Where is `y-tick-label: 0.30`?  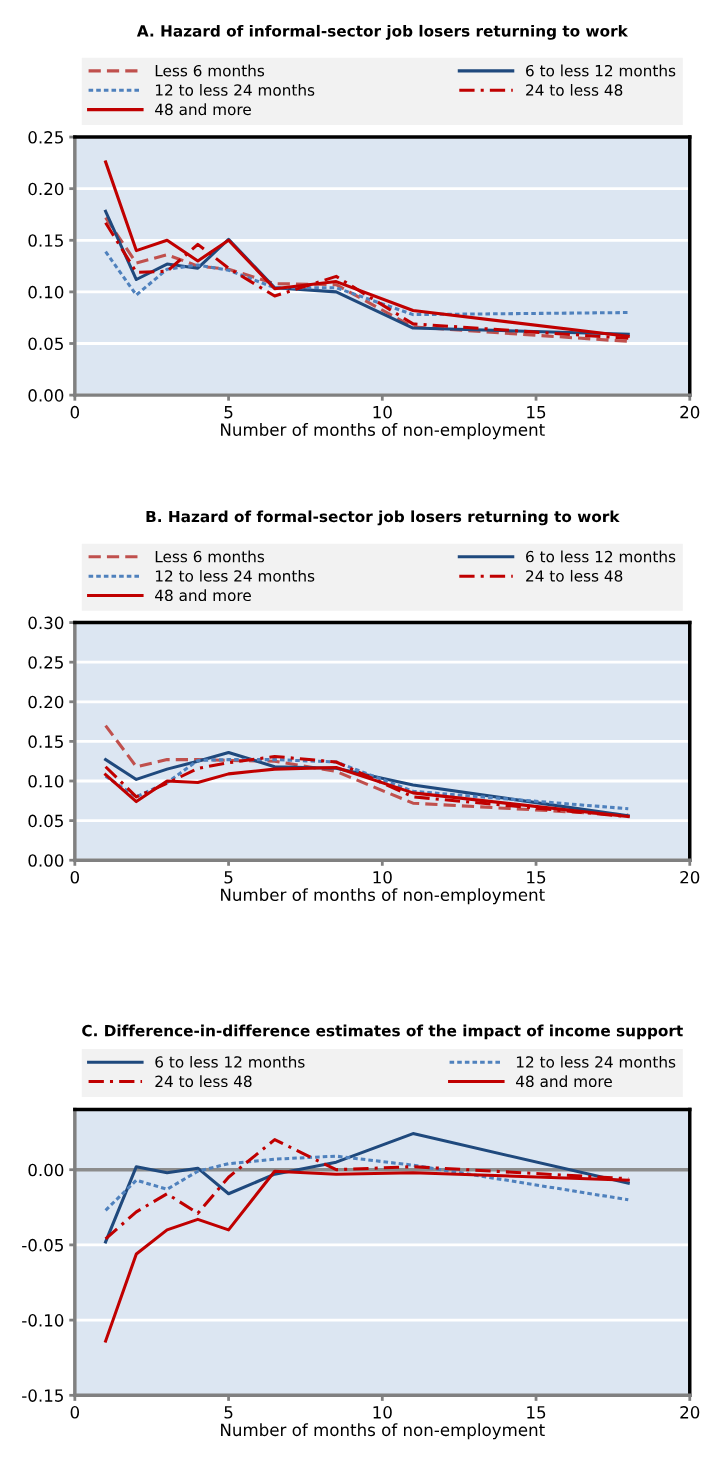 y-tick-label: 0.30 is located at coordinates (46, 623).